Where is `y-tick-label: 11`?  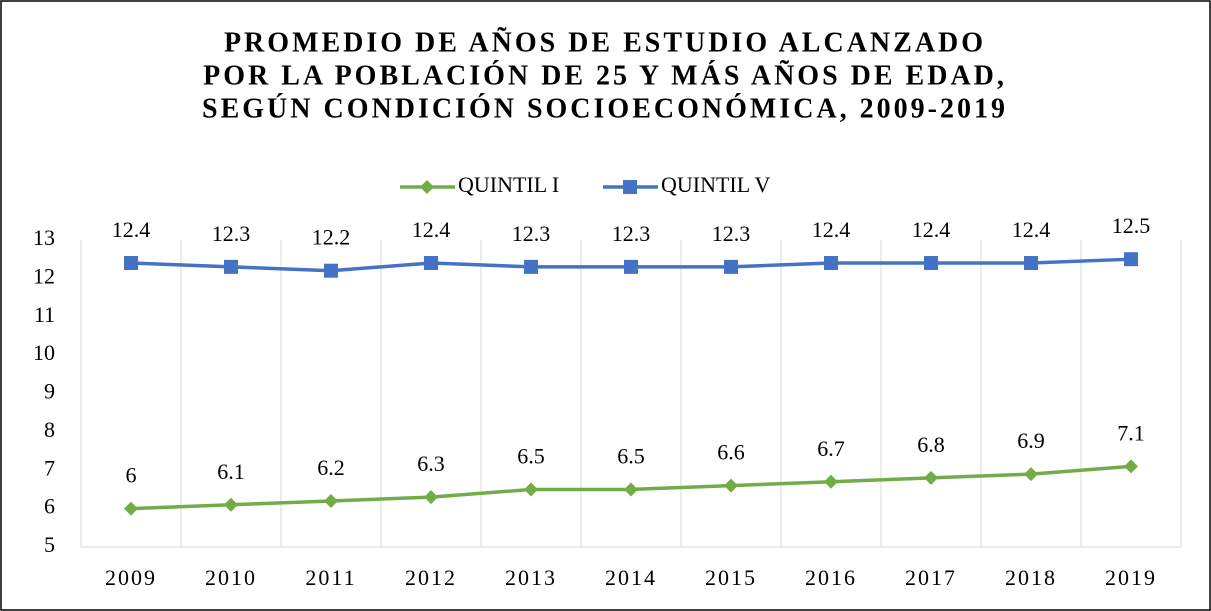
y-tick-label: 11 is located at coordinates (44, 314).